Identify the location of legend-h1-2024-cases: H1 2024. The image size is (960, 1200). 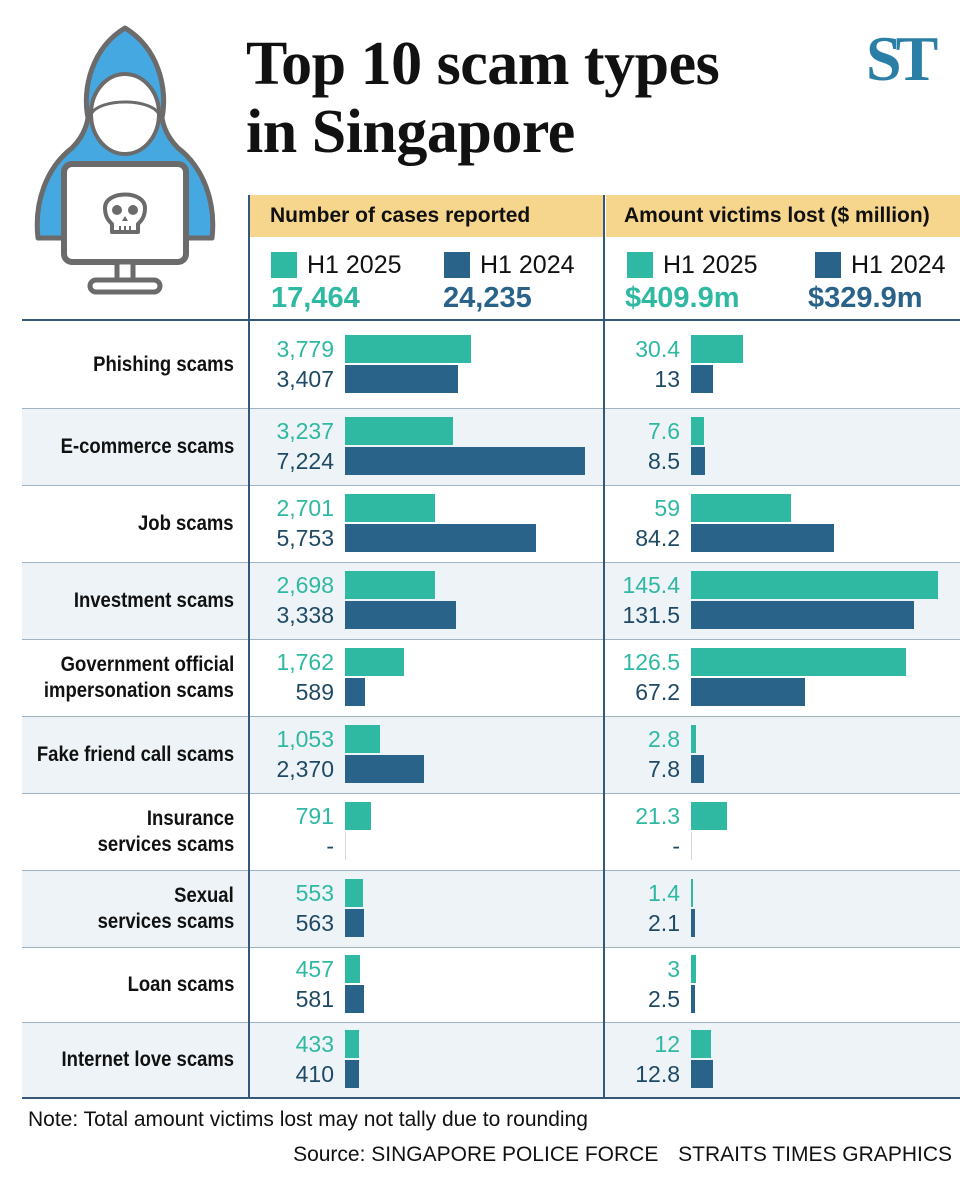
(509, 265).